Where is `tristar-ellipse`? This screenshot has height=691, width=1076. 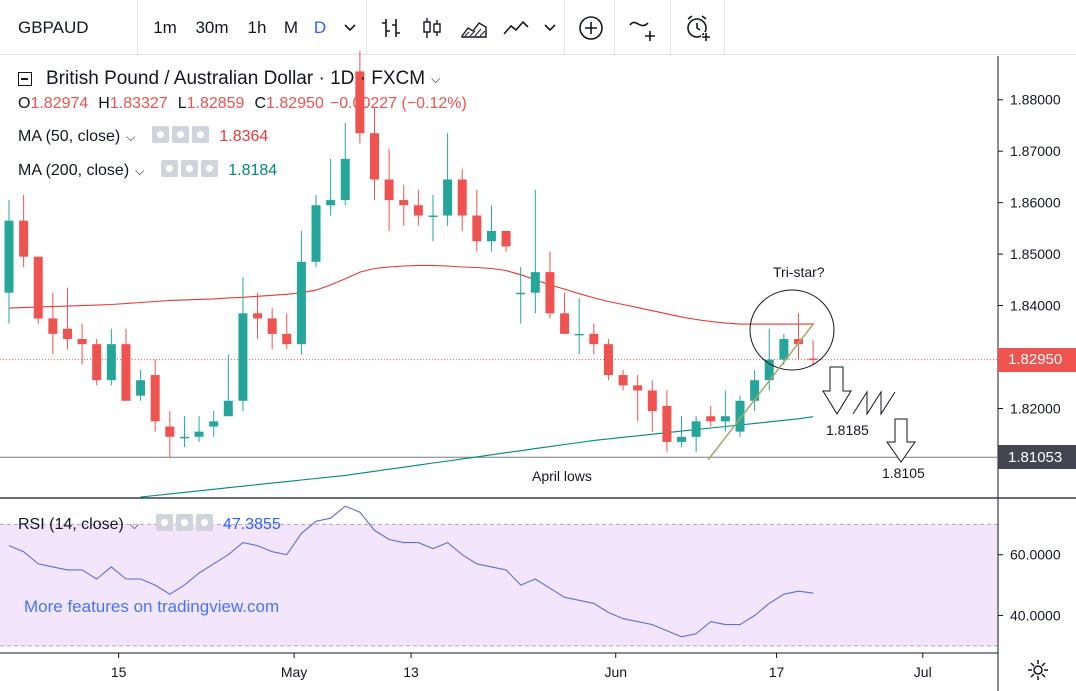 tristar-ellipse is located at coordinates (792, 330).